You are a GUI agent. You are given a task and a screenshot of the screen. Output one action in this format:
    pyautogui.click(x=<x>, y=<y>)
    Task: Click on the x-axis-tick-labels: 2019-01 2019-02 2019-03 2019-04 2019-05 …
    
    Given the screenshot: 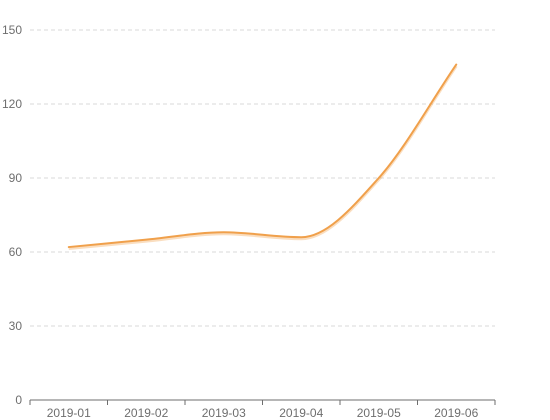 What is the action you would take?
    pyautogui.click(x=263, y=413)
    